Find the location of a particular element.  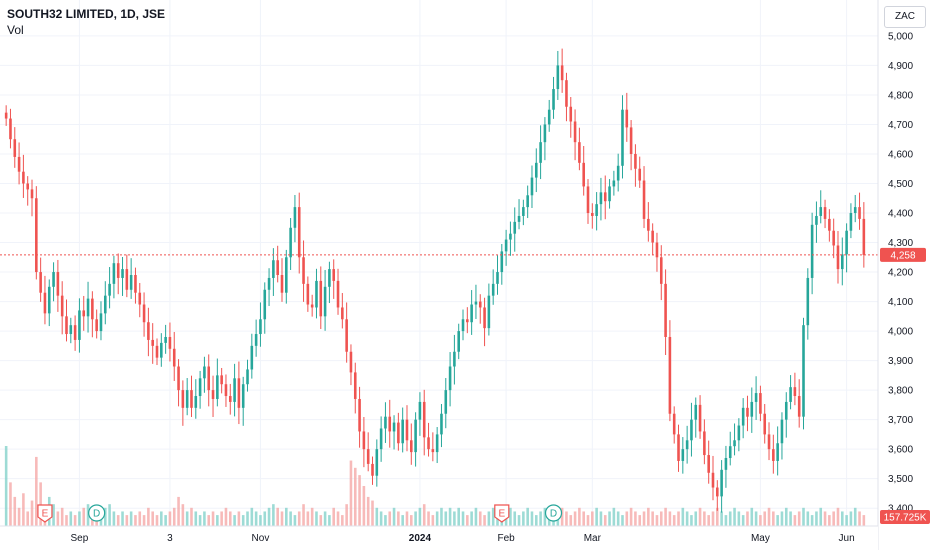

last-price-label: 4,258 is located at coordinates (903, 254).